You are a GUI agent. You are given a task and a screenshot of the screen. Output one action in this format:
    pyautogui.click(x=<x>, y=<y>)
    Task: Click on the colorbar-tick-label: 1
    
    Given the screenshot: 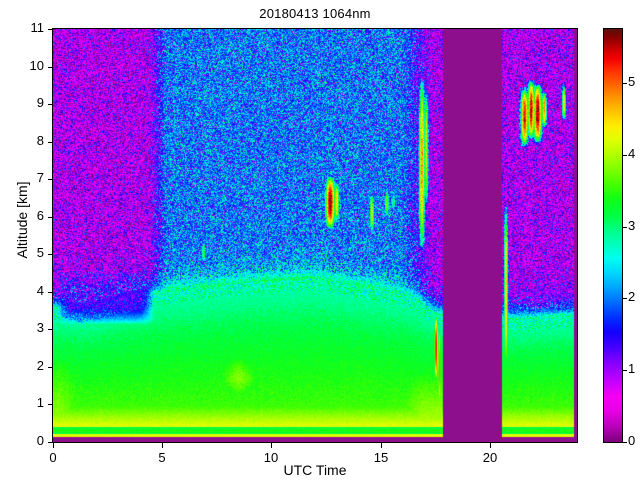 What is the action you would take?
    pyautogui.click(x=632, y=368)
    